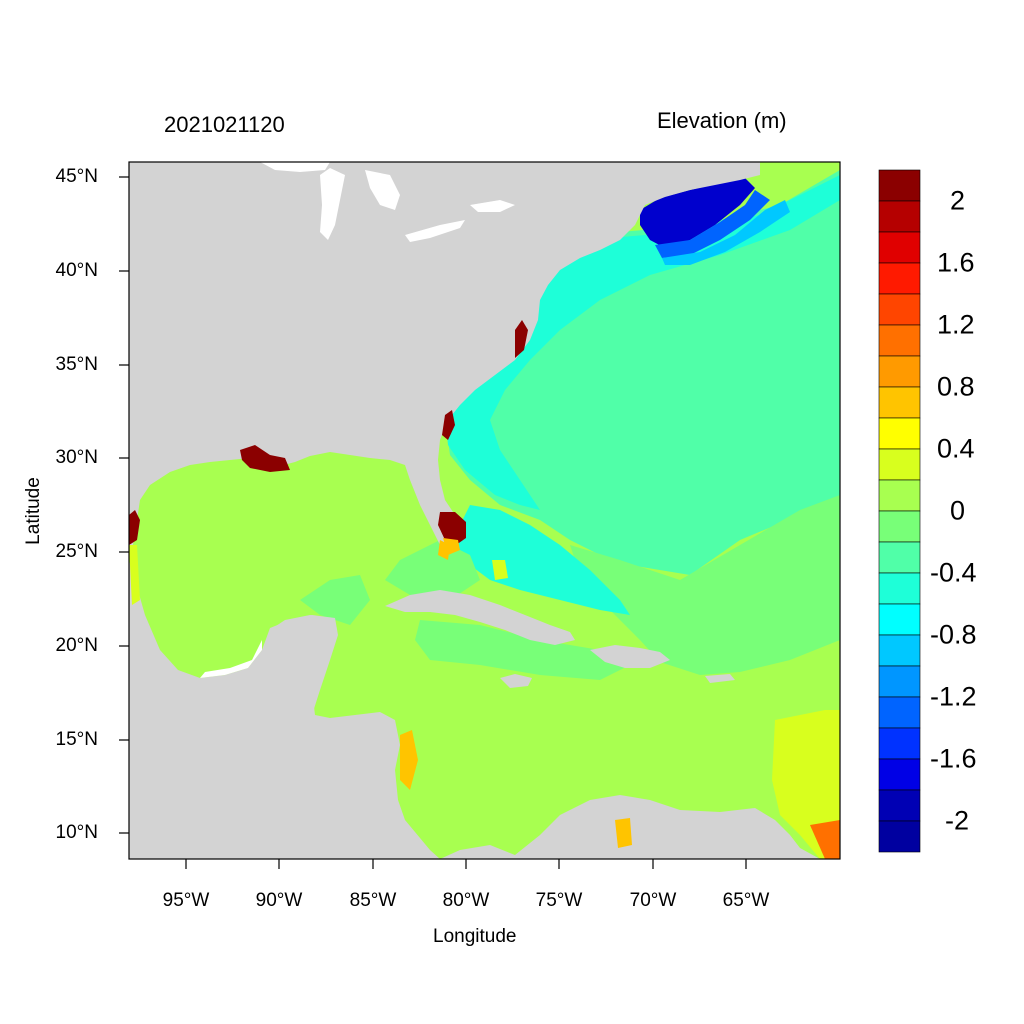 The width and height of the screenshot is (1024, 1024). I want to click on orange-anomaly-areas, so click(825, 839).